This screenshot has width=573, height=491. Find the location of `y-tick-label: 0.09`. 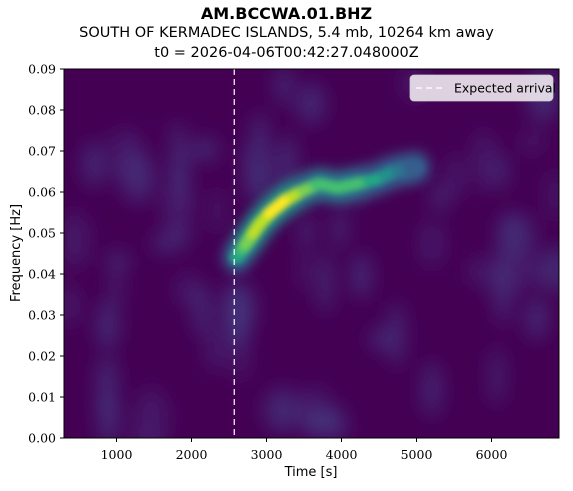

y-tick-label: 0.09 is located at coordinates (42, 69).